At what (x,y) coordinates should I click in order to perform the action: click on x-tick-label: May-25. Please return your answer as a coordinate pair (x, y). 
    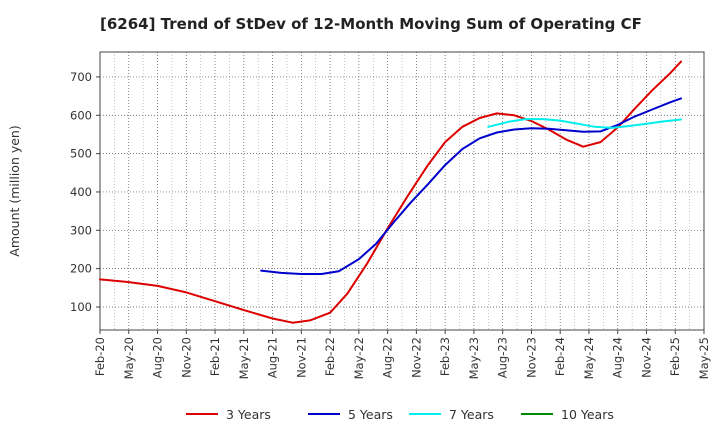
    Looking at the image, I should click on (704, 358).